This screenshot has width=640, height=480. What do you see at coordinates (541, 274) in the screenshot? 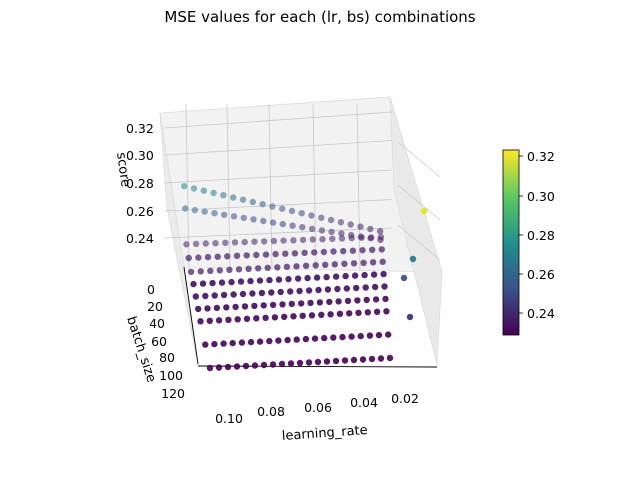
I see `colorbar-tick-label: 0.26` at bounding box center [541, 274].